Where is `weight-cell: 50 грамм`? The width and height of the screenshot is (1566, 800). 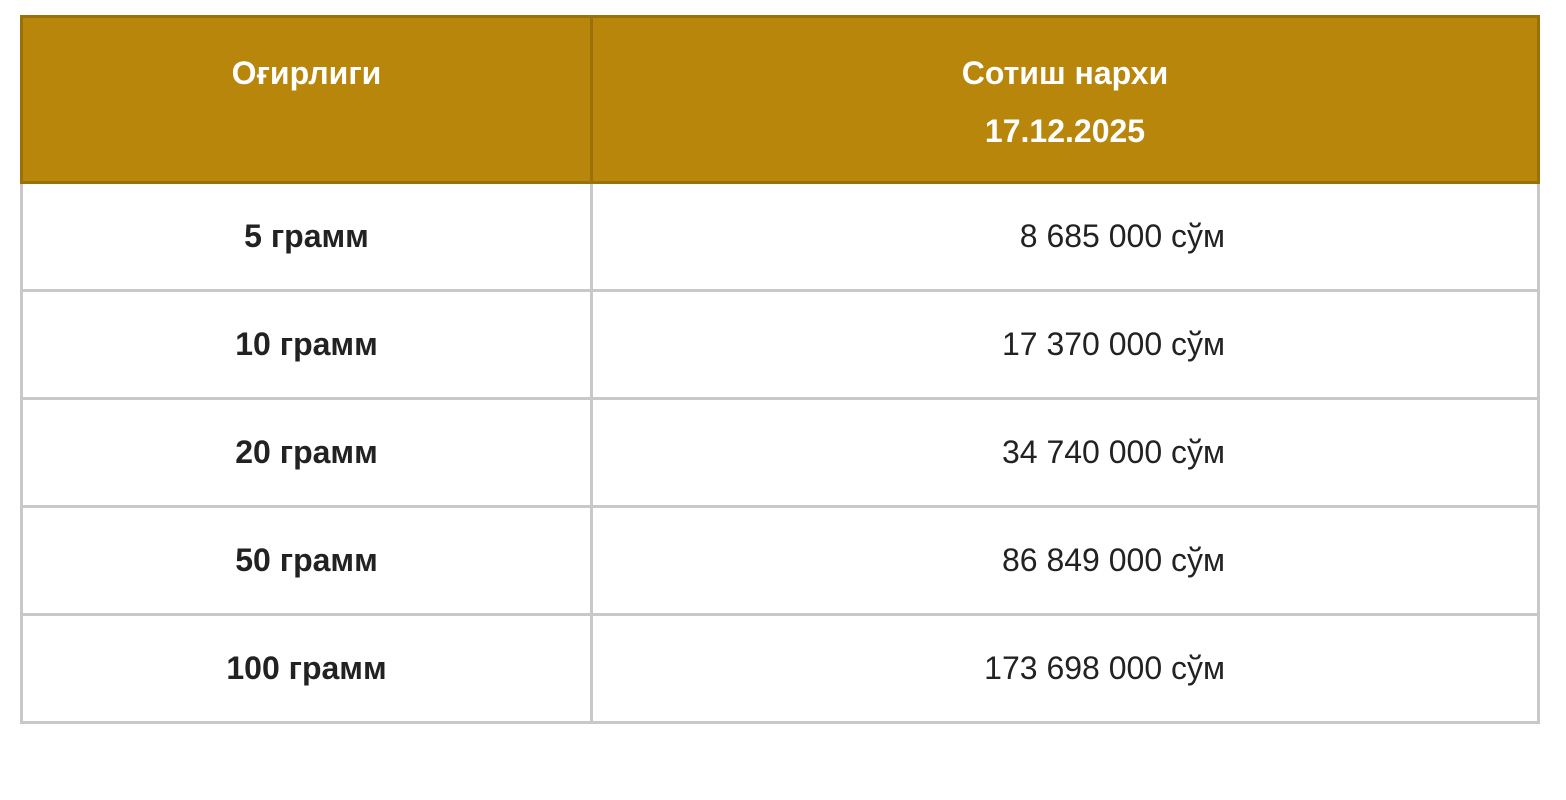 weight-cell: 50 грамм is located at coordinates (306, 560).